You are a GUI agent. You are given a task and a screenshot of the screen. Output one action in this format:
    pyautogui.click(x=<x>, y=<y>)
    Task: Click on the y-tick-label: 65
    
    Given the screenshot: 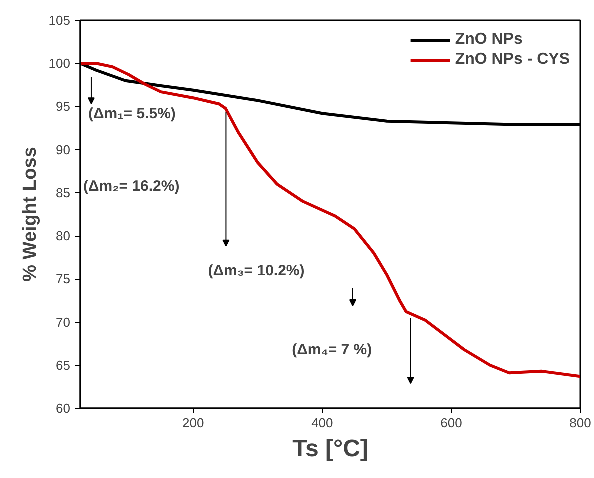 What is the action you would take?
    pyautogui.click(x=63, y=365)
    